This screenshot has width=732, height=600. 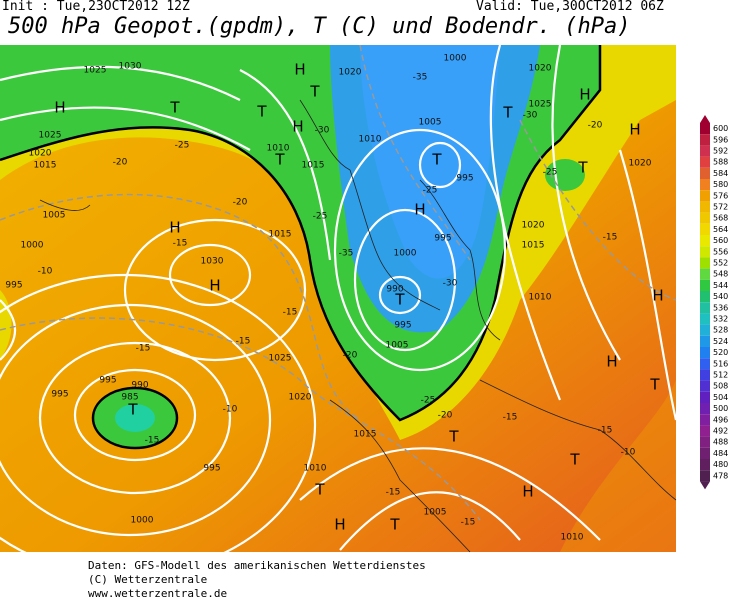 I want to click on colorbar-label: 508, so click(x=720, y=386).